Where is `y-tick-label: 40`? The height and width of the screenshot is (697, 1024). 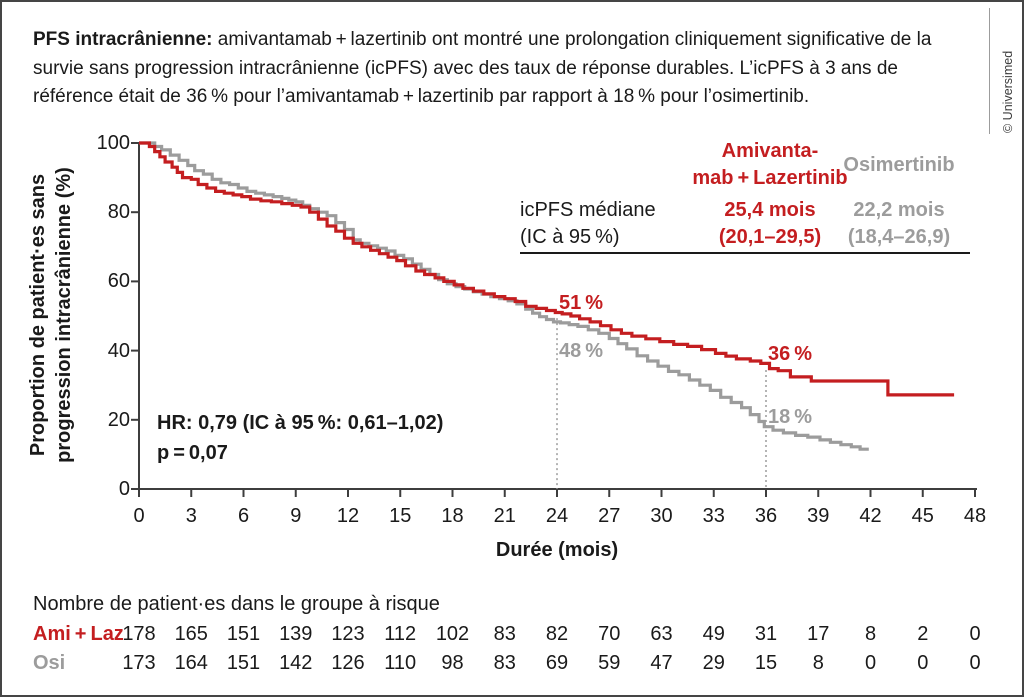 y-tick-label: 40 is located at coordinates (118, 350).